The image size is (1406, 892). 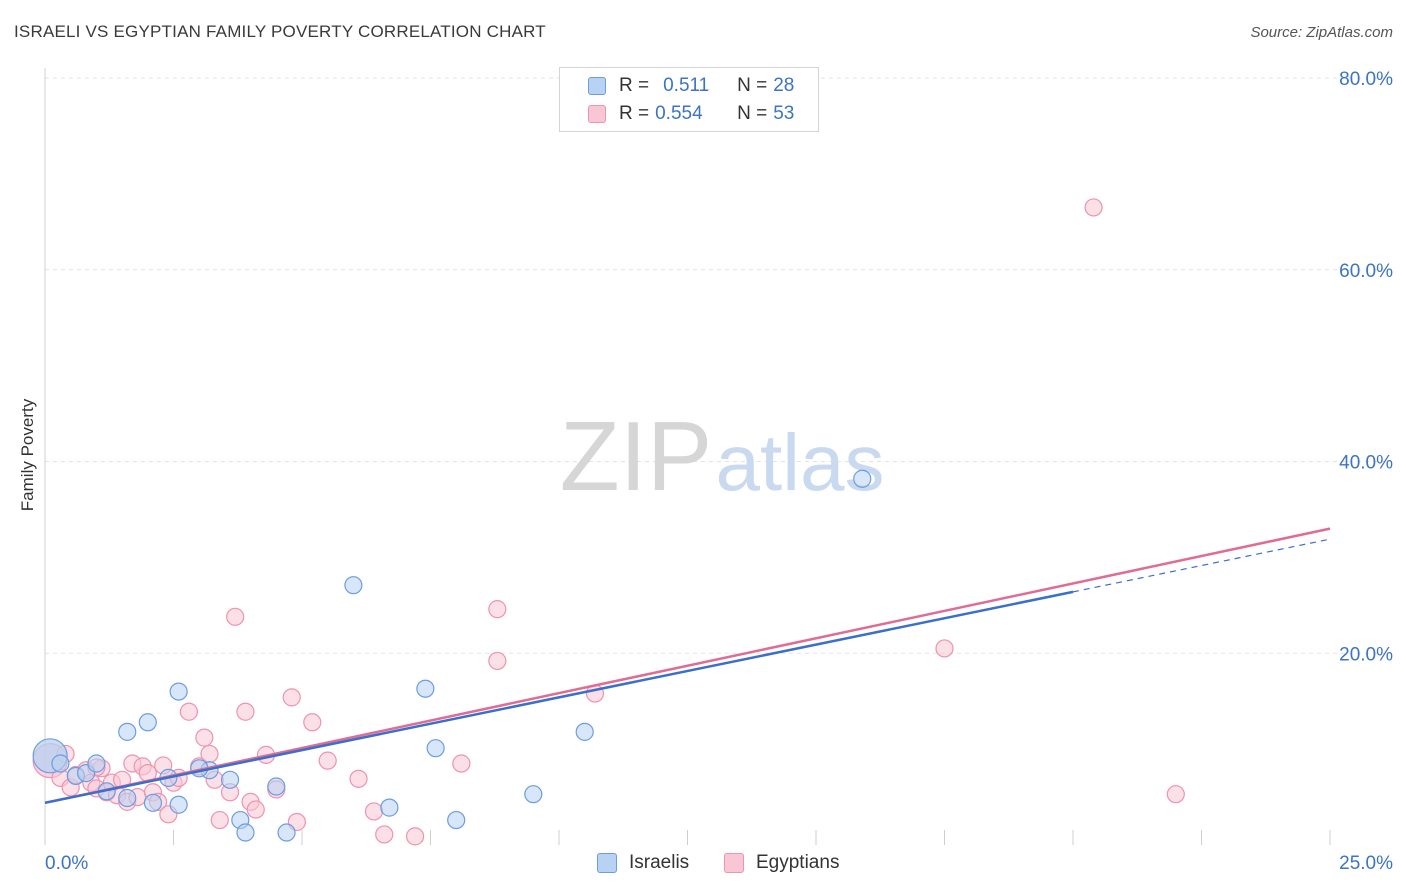 What do you see at coordinates (800, 462) in the screenshot?
I see `watermark-atlas: atlas` at bounding box center [800, 462].